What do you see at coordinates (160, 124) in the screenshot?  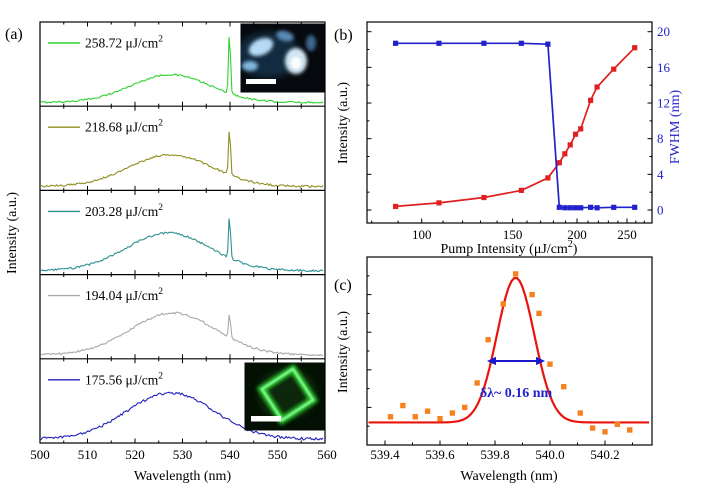 I see `legend-label-1-sup: 2` at bounding box center [160, 124].